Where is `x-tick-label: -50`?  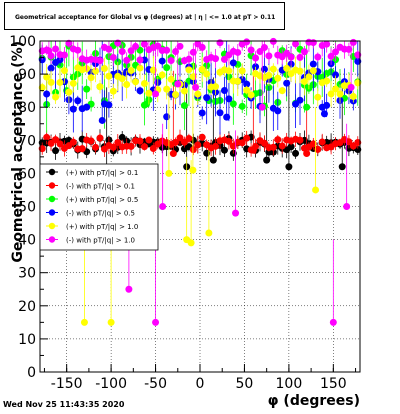 x-tick-label: -50 is located at coordinates (155, 384).